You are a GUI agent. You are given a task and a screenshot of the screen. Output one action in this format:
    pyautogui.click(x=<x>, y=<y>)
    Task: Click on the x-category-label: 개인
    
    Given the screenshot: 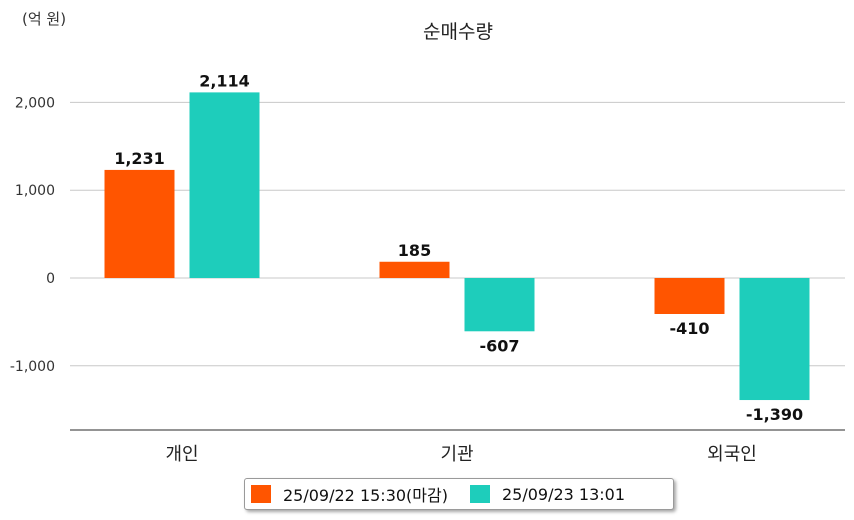 What is the action you would take?
    pyautogui.click(x=181, y=454)
    